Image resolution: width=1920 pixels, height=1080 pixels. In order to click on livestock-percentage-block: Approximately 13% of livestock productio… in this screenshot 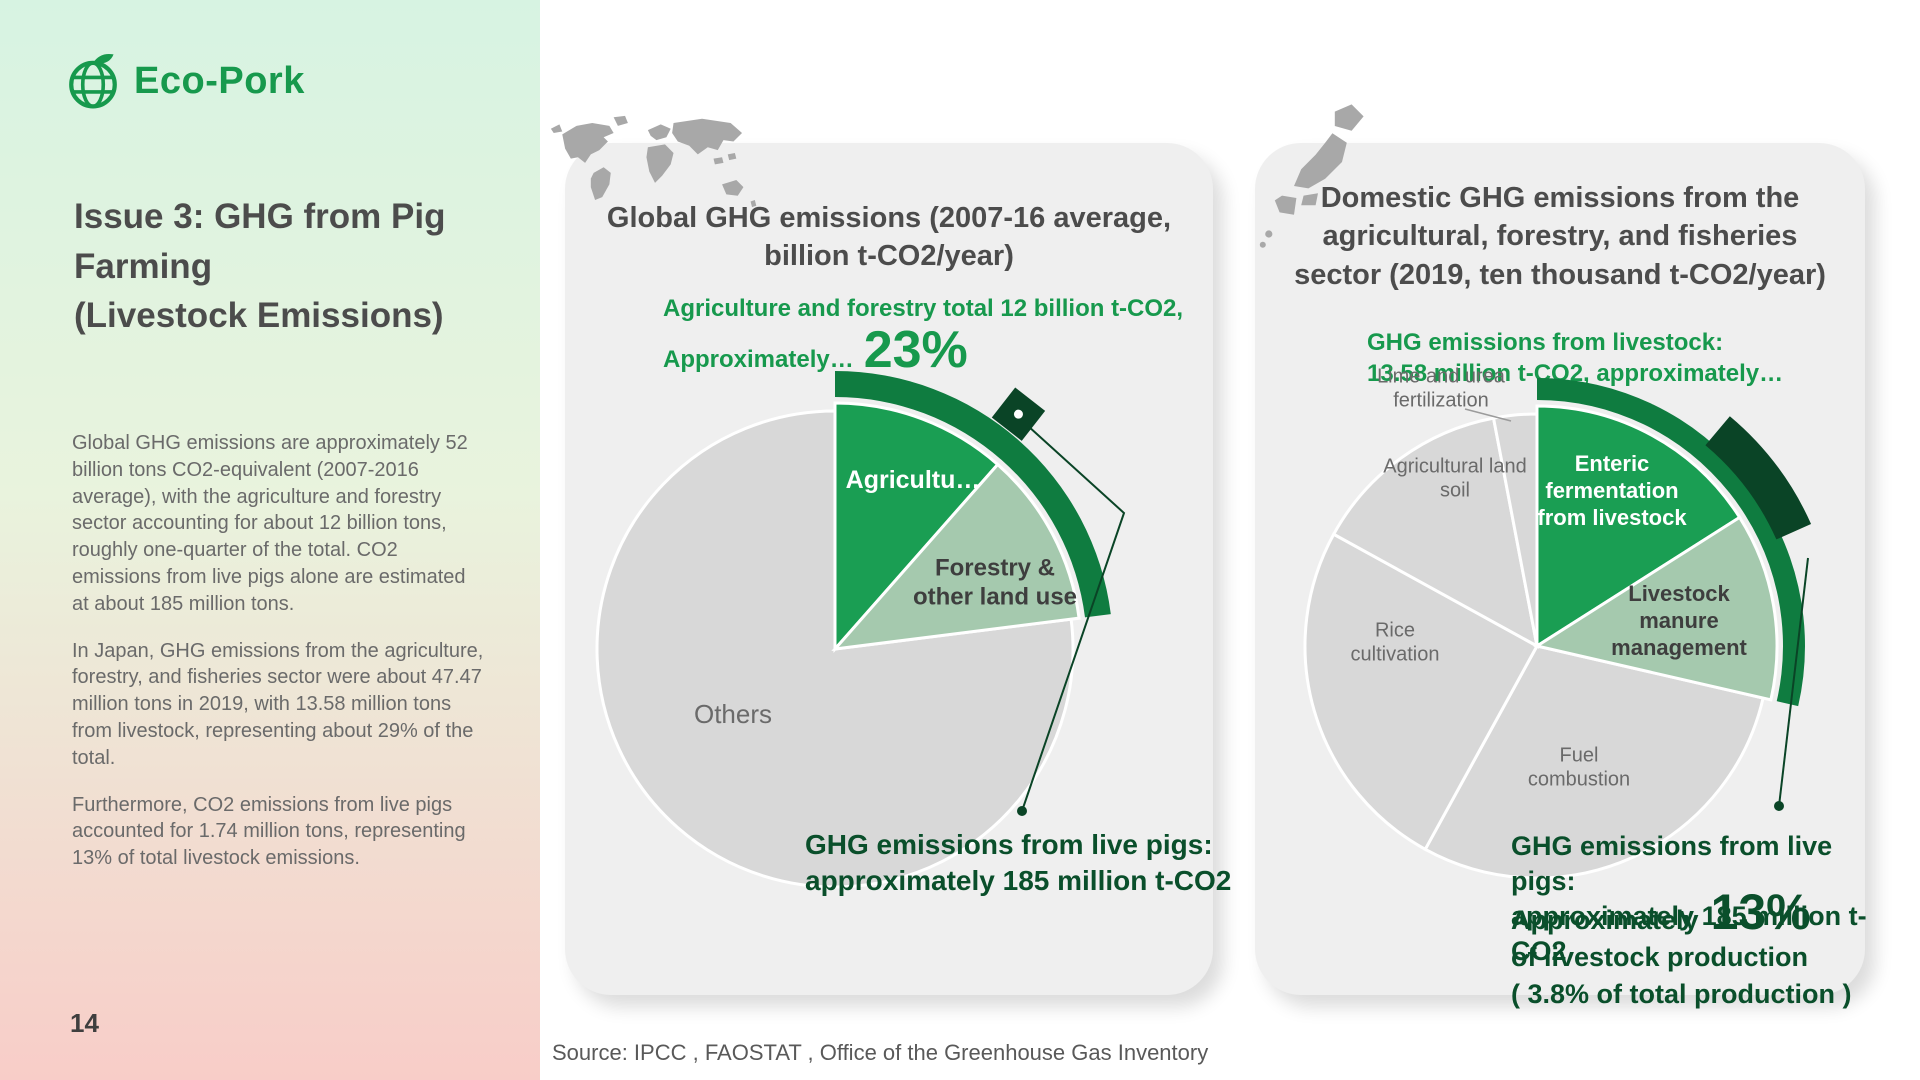, I will do `click(1681, 949)`.